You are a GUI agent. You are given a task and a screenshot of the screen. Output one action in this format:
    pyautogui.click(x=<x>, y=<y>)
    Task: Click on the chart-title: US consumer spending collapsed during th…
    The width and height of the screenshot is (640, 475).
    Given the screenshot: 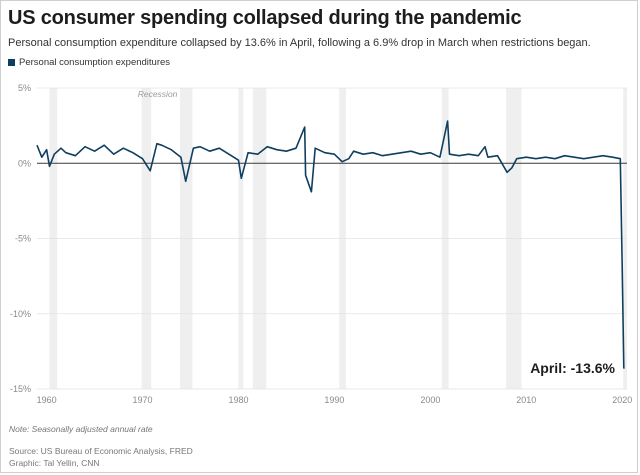 What is the action you would take?
    pyautogui.click(x=265, y=18)
    